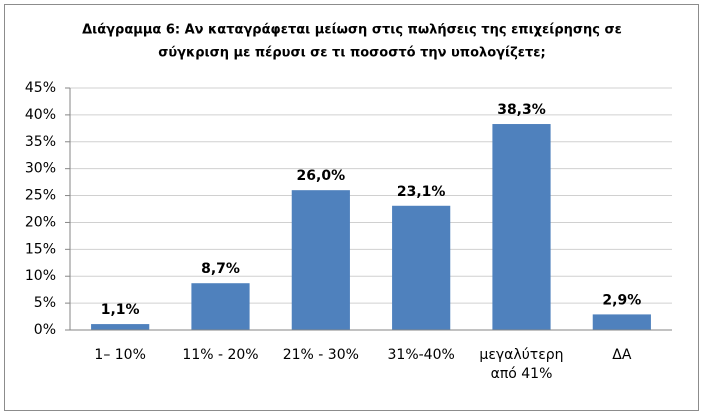 The height and width of the screenshot is (416, 704). What do you see at coordinates (220, 355) in the screenshot?
I see `x-tick-label: 11% - 20%` at bounding box center [220, 355].